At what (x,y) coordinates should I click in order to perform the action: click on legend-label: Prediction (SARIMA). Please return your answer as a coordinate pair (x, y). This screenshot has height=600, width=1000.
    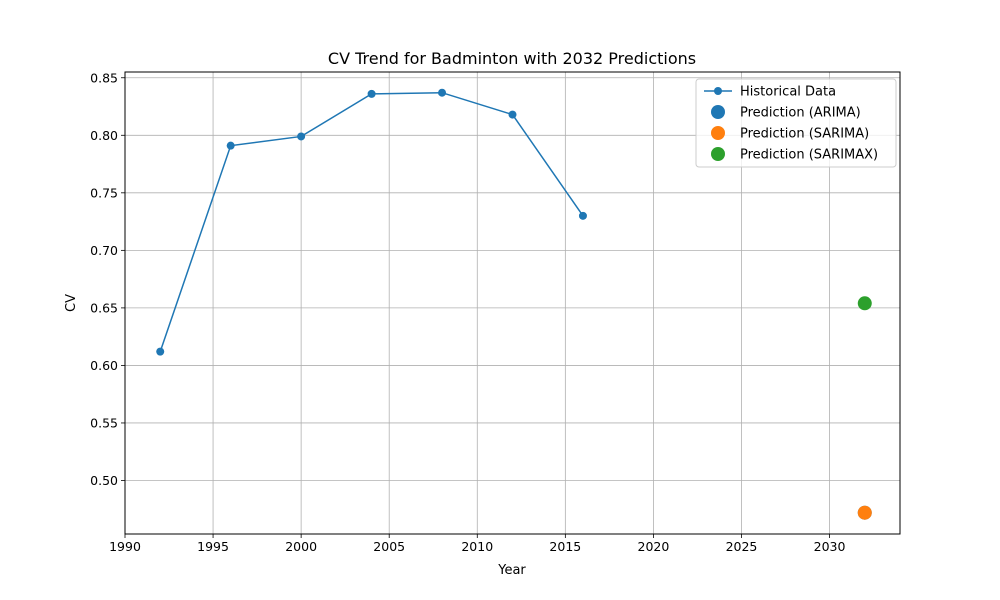
    Looking at the image, I should click on (804, 134).